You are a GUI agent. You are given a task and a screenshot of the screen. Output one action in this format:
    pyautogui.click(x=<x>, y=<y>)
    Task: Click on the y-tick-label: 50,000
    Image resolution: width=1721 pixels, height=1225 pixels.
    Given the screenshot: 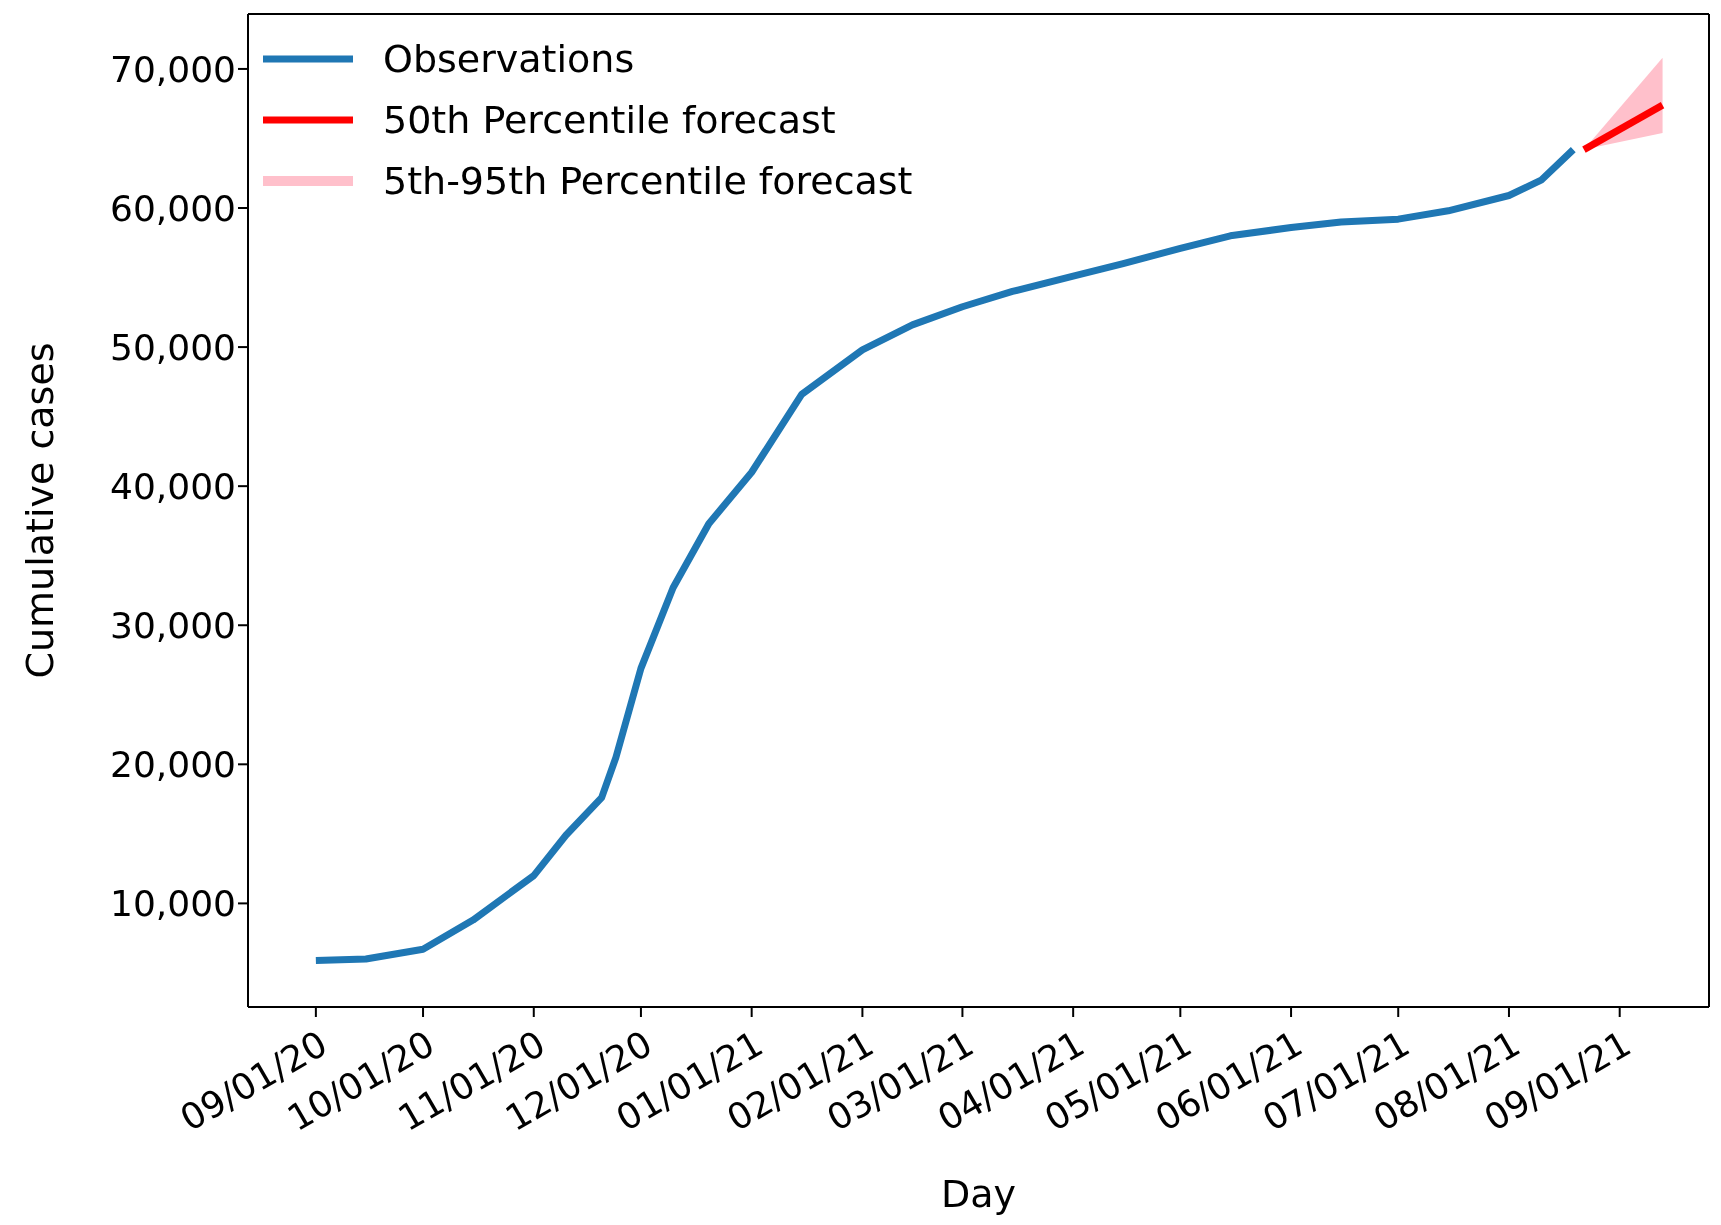 What is the action you would take?
    pyautogui.click(x=173, y=347)
    